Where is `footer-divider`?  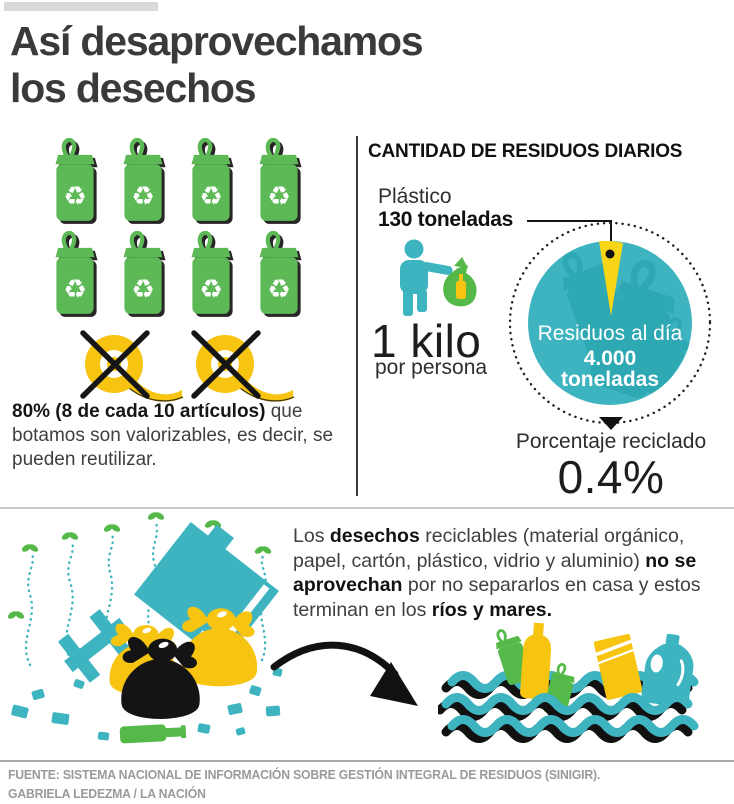 footer-divider is located at coordinates (367, 761).